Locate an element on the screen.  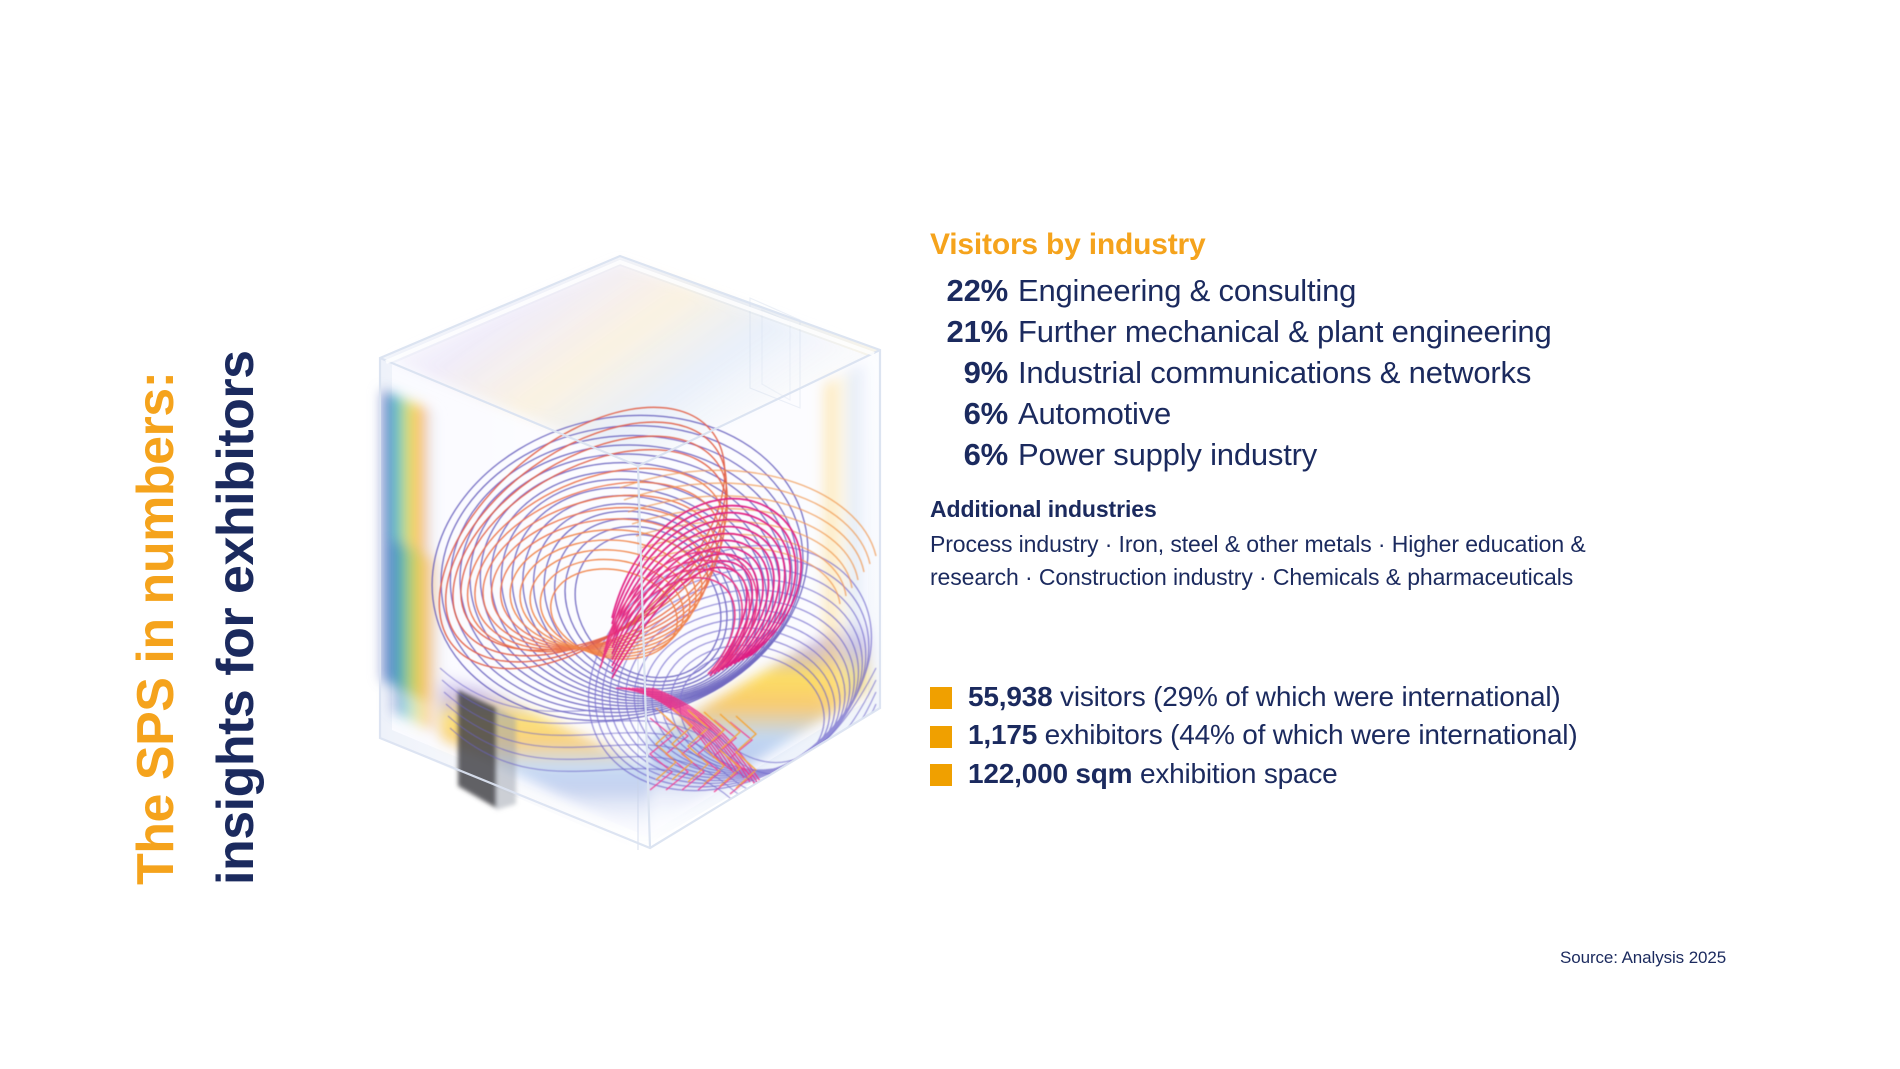
list-item: 122,000 sqm exhibition space is located at coordinates (1395, 774).